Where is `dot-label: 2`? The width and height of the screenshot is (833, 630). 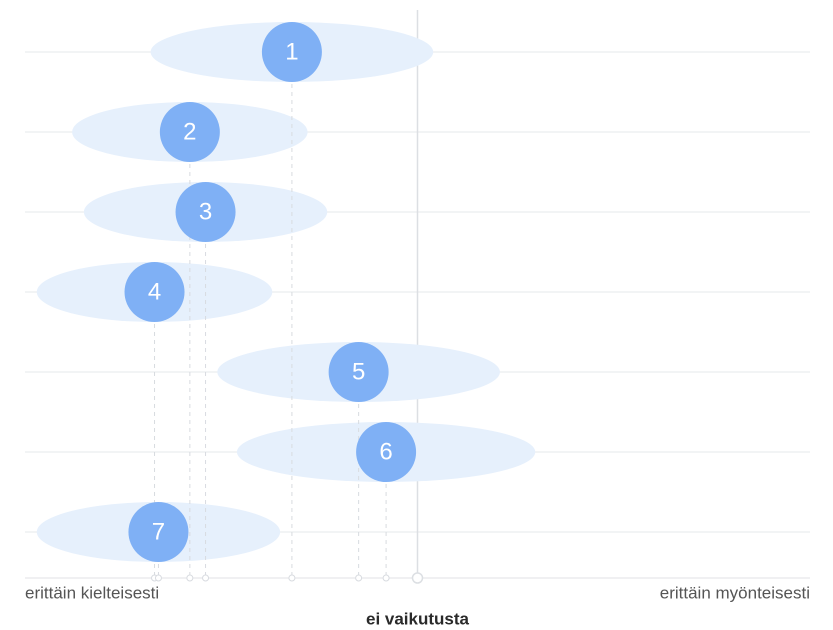 dot-label: 2 is located at coordinates (189, 131).